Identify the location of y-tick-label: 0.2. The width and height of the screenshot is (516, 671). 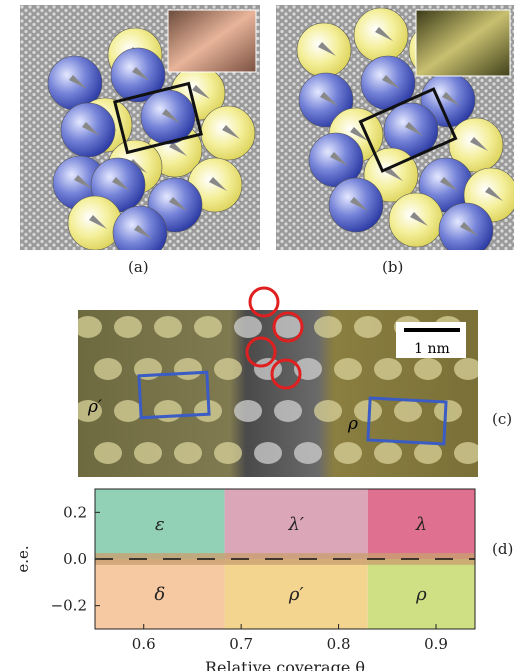
(75, 512).